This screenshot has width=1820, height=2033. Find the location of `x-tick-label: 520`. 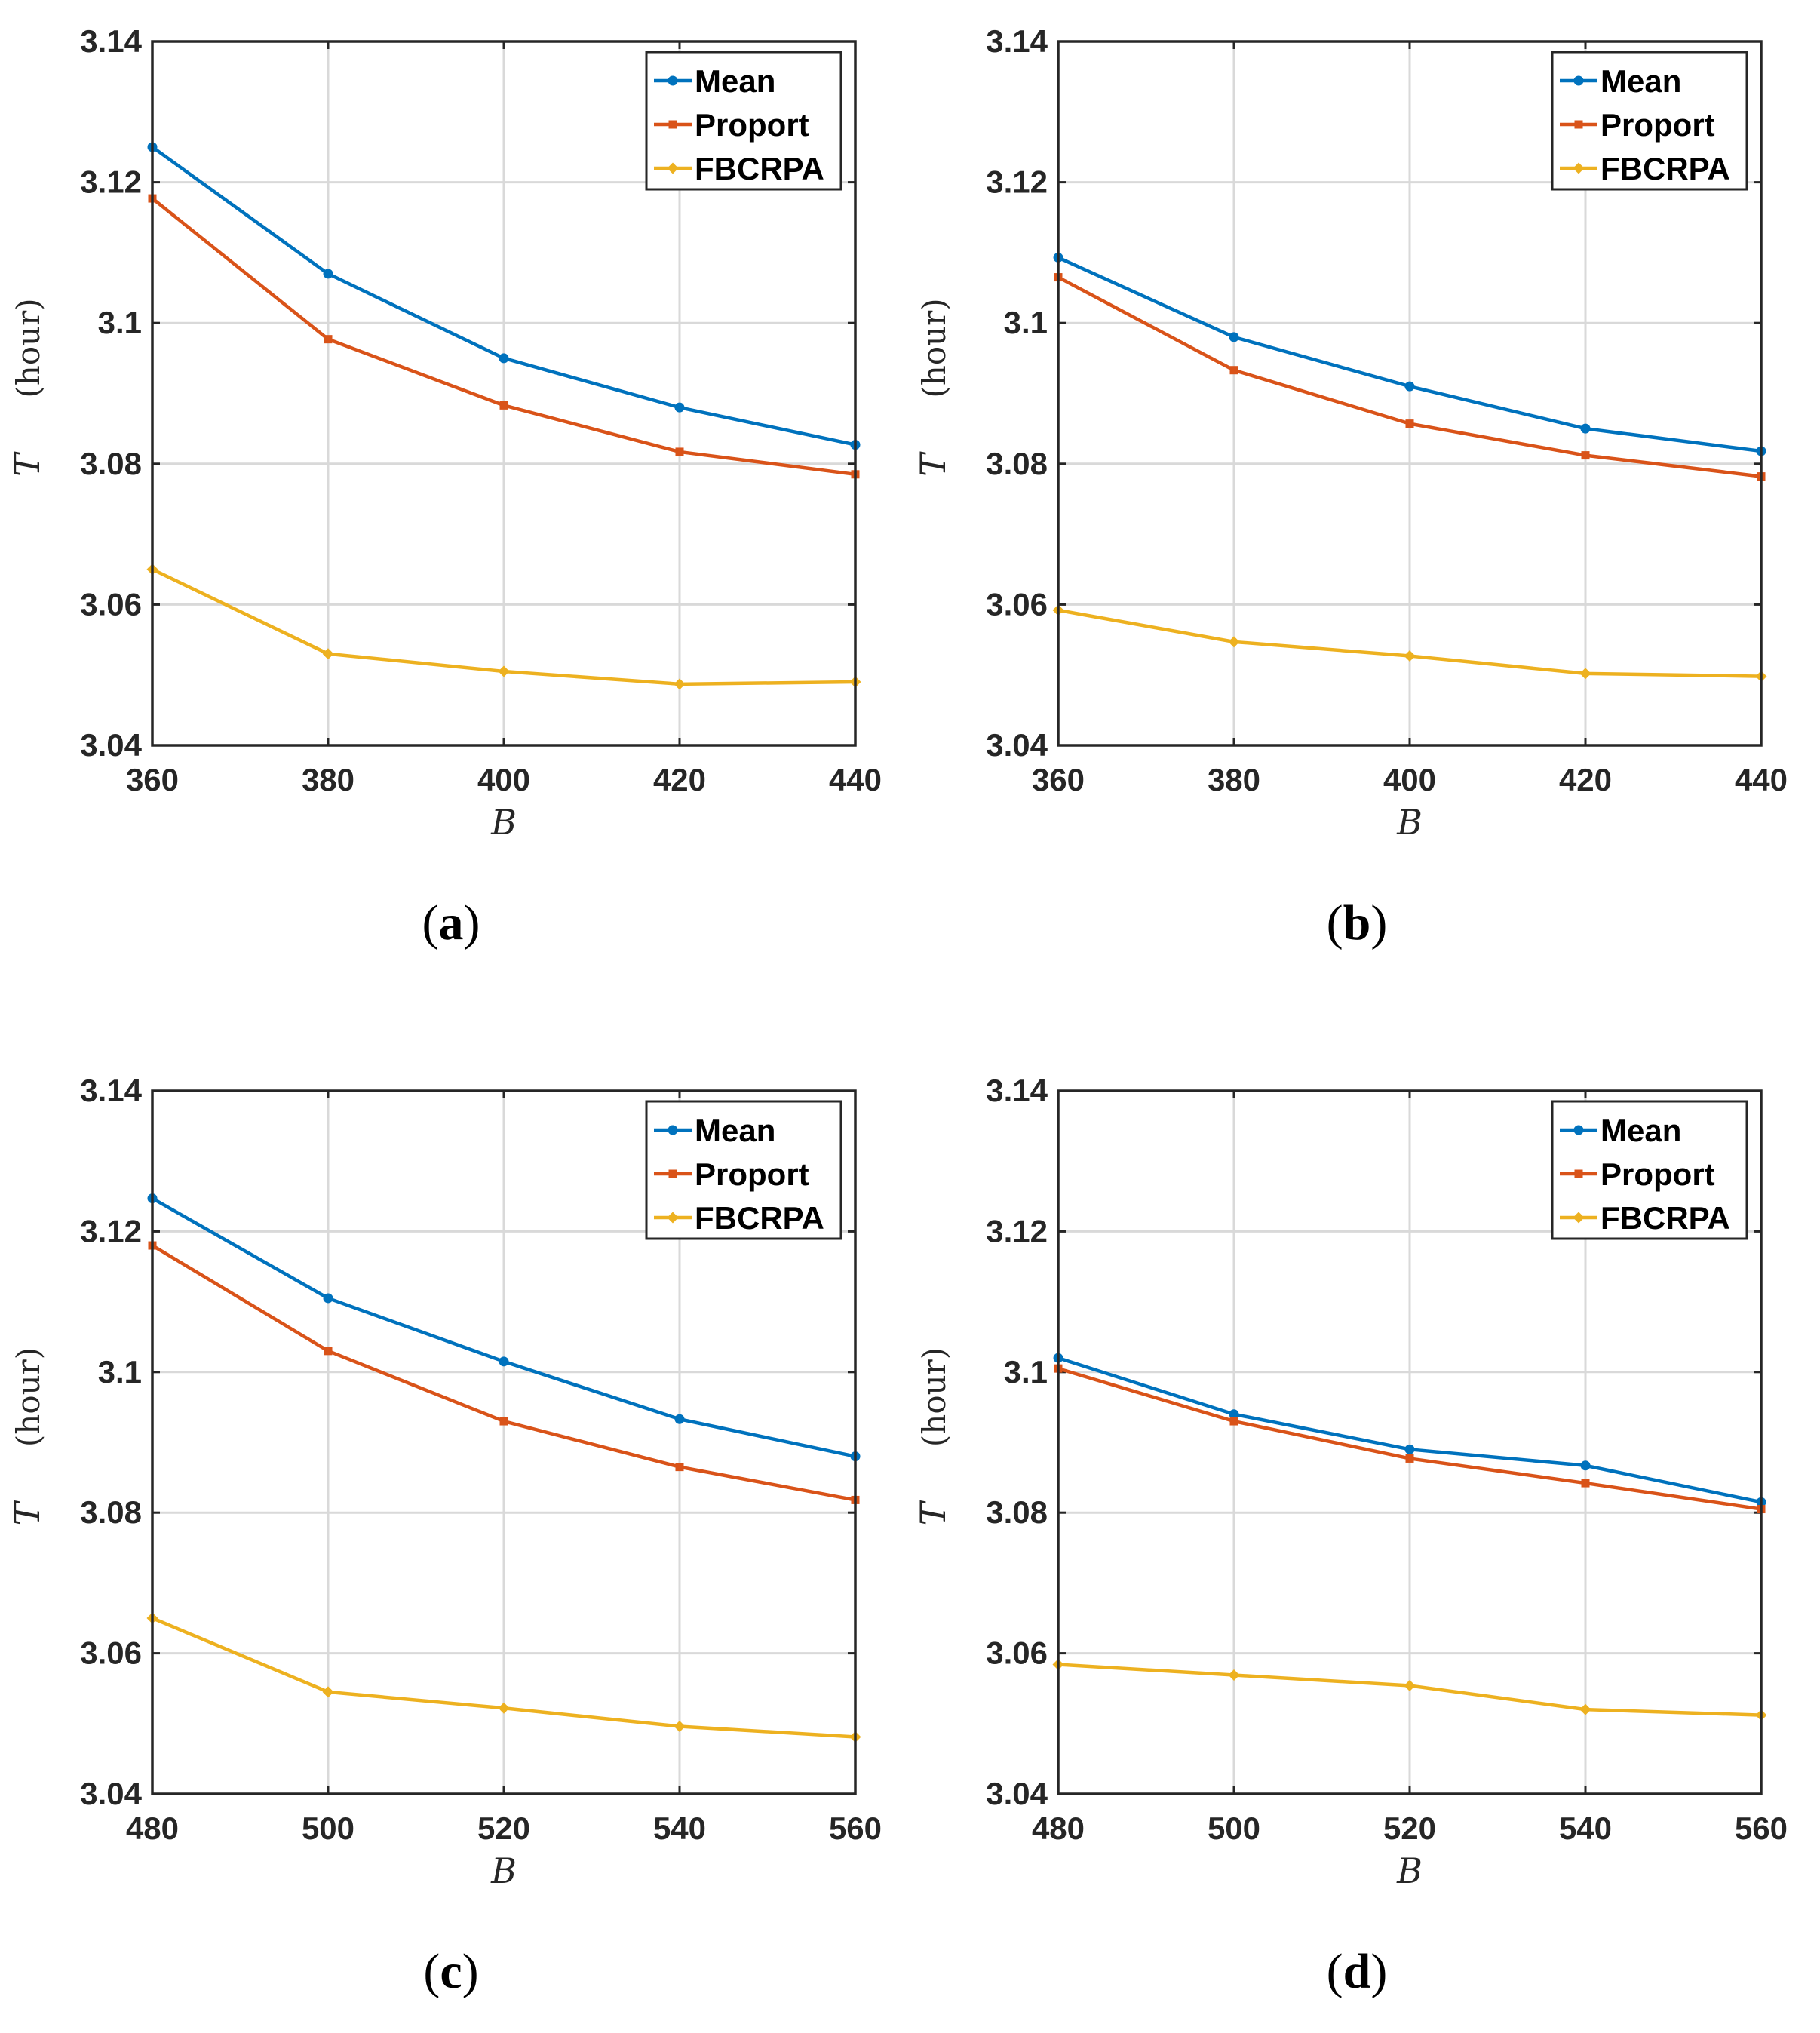

x-tick-label: 520 is located at coordinates (504, 1828).